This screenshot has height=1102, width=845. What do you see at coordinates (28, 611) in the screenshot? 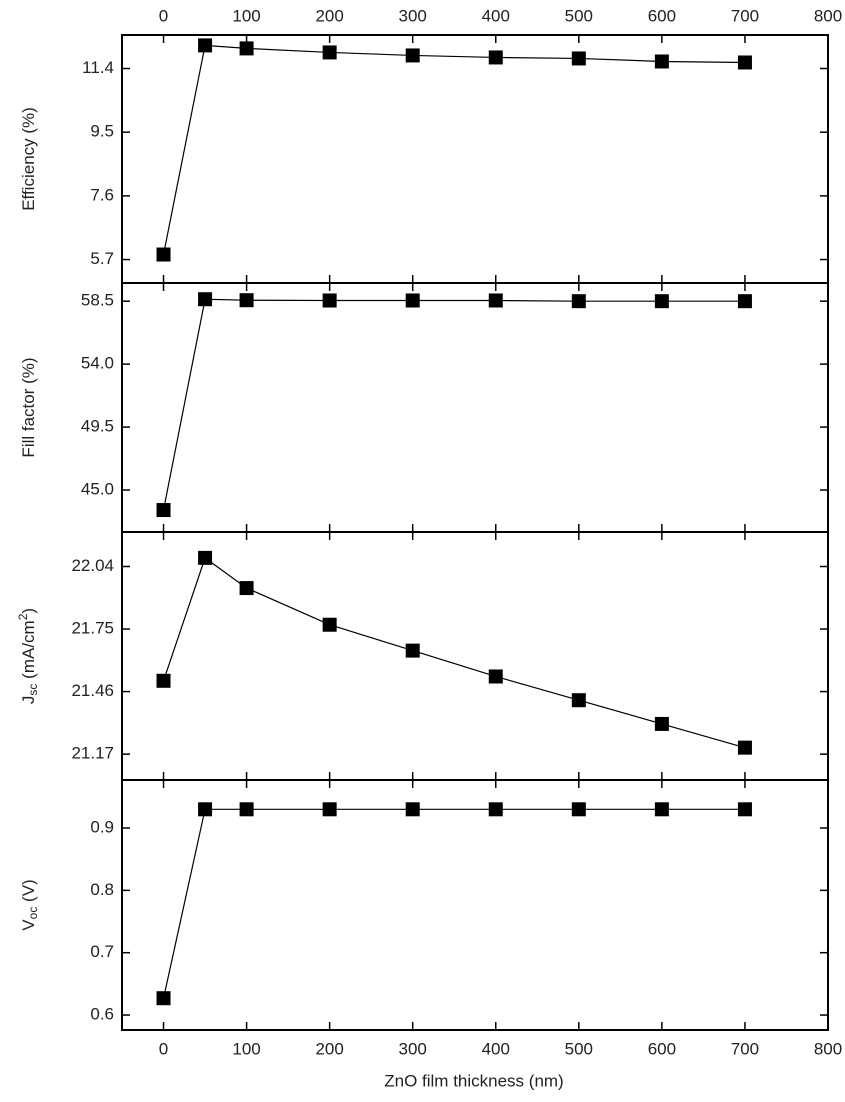
I see `y-axis-title-part: )` at bounding box center [28, 611].